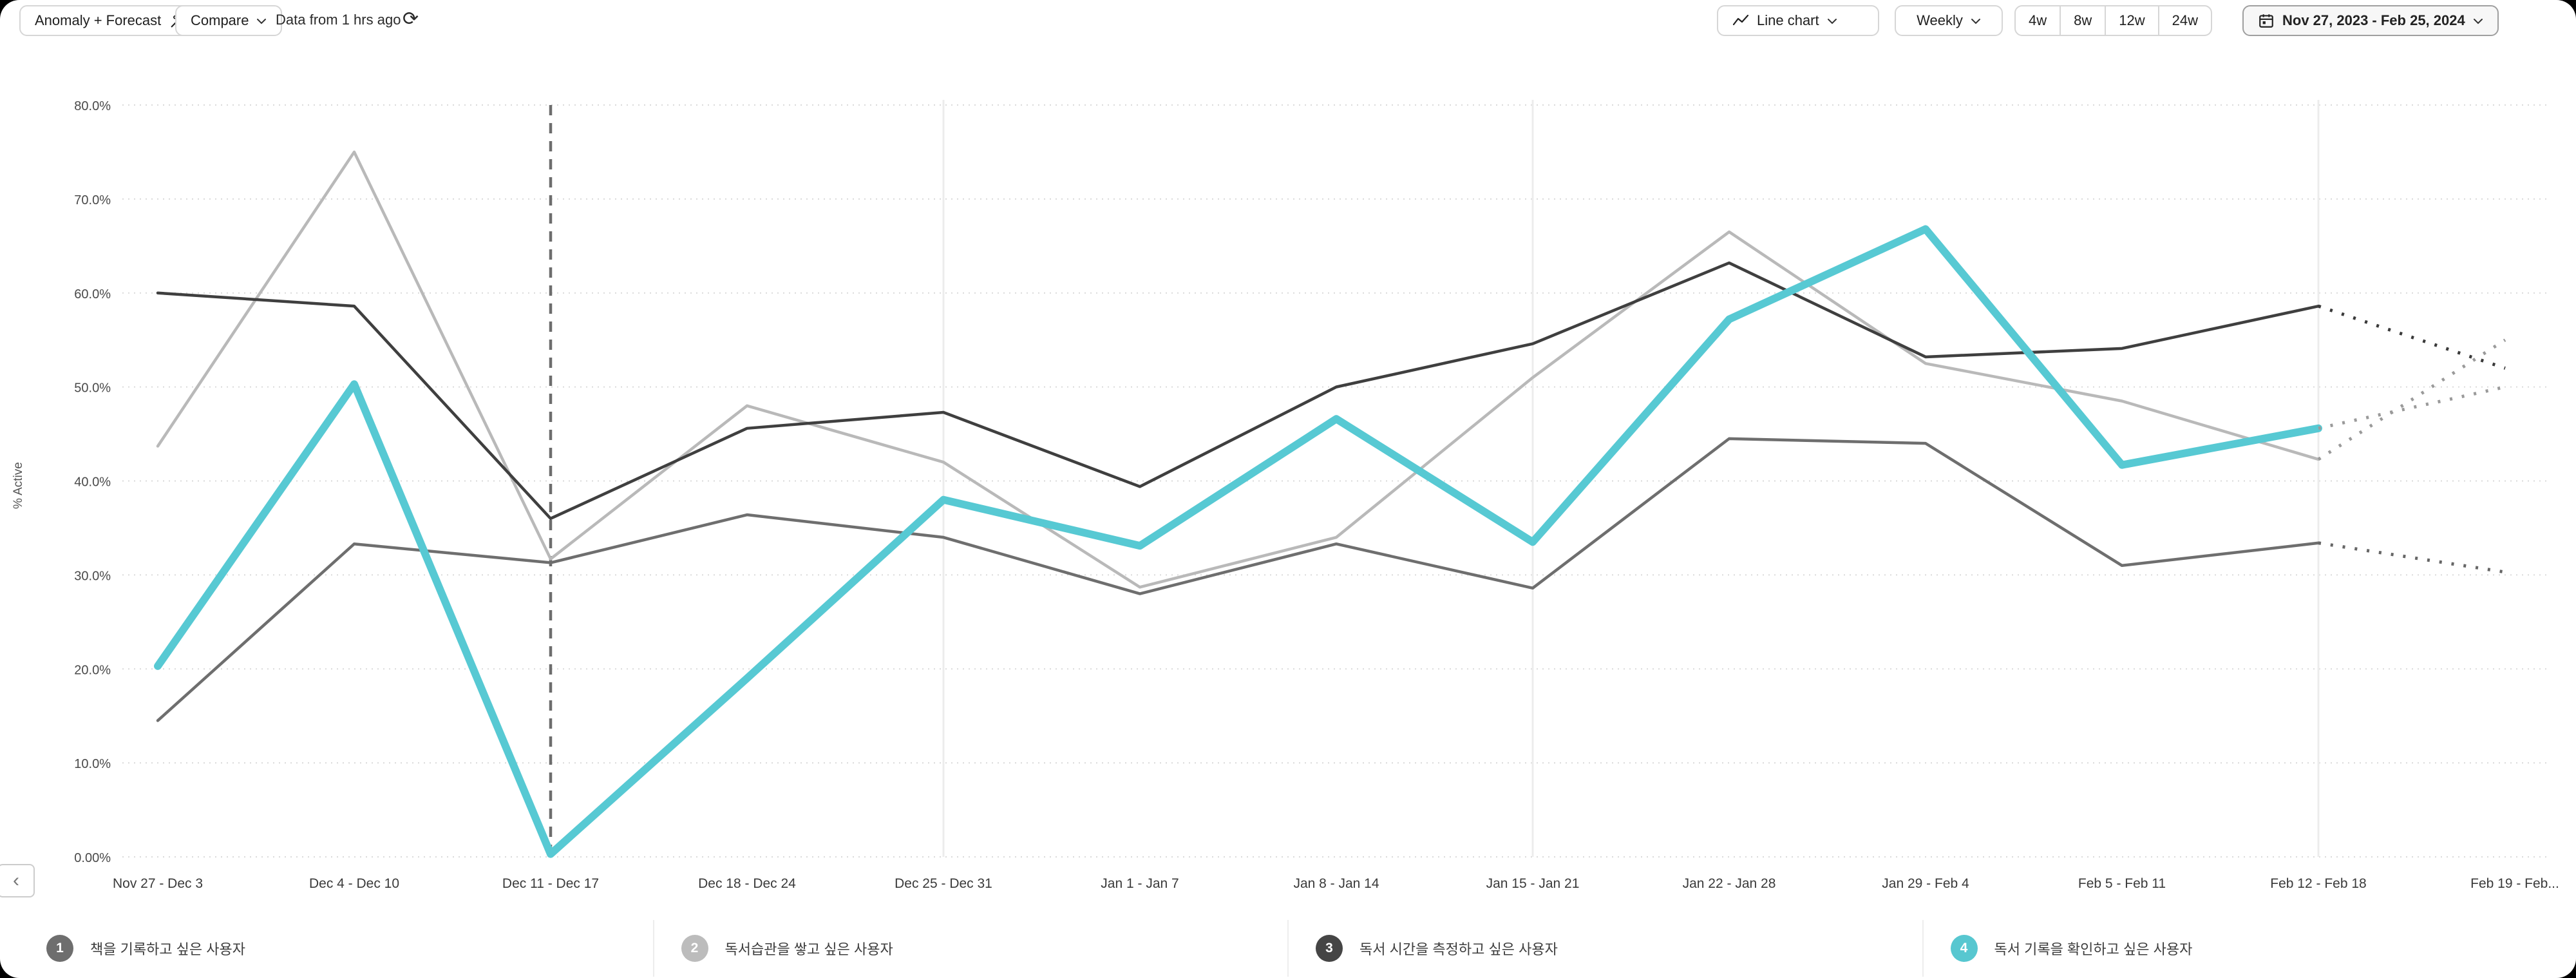 This screenshot has height=978, width=2576. What do you see at coordinates (1788, 20) in the screenshot?
I see `chart-type-label: Line chart` at bounding box center [1788, 20].